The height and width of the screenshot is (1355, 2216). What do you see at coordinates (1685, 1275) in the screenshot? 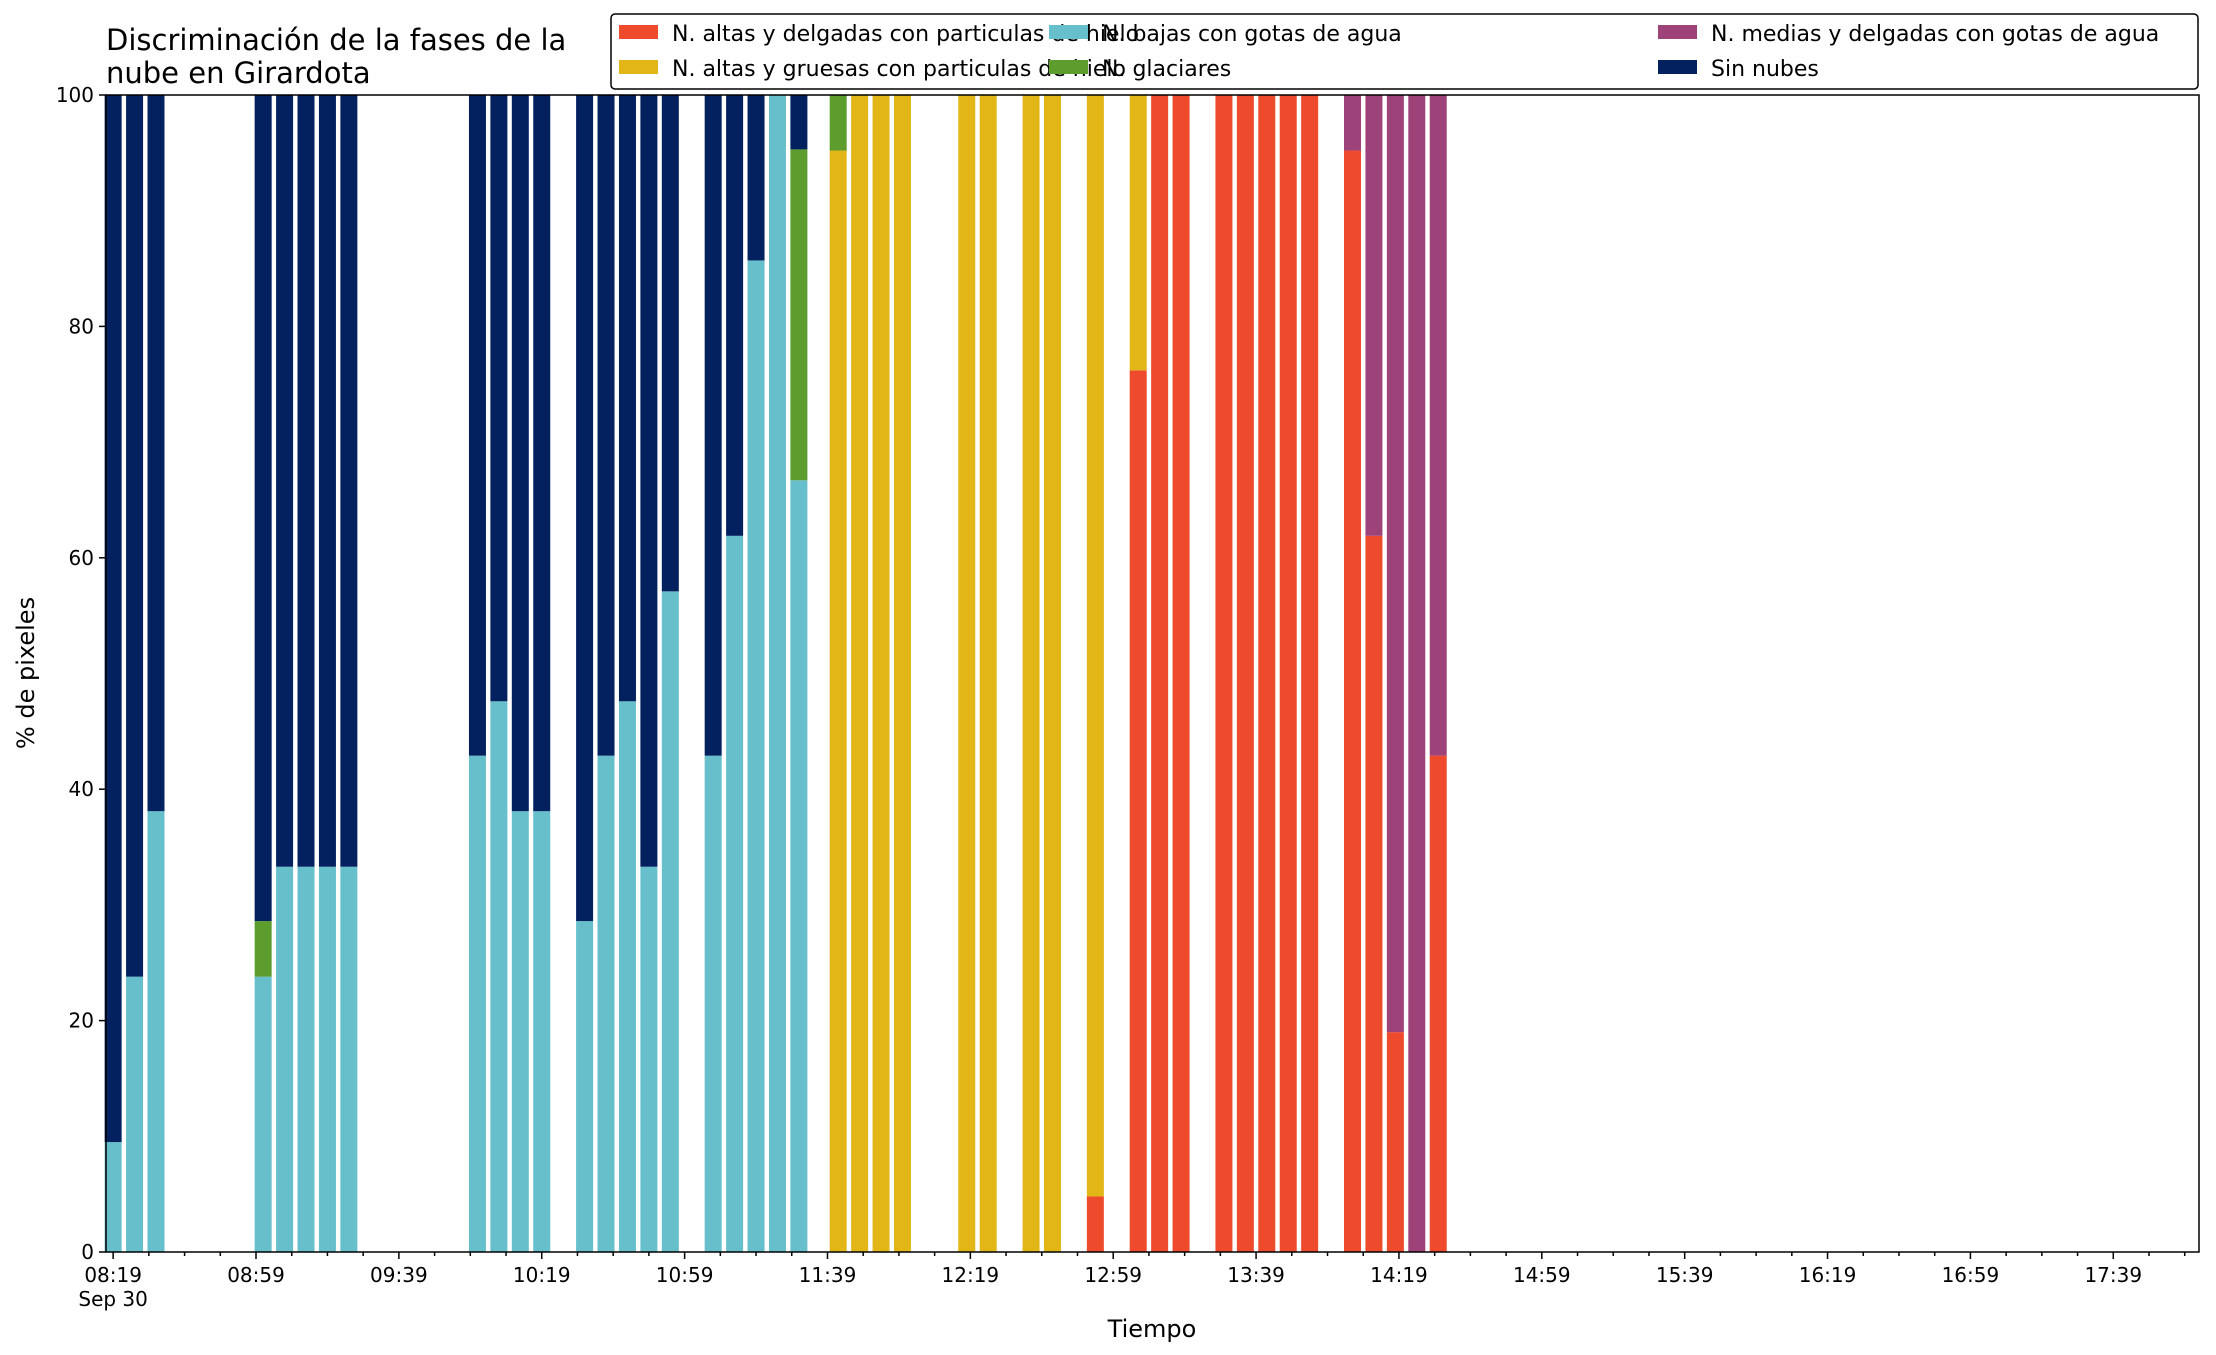
I see `x-tick-label: 15:39` at bounding box center [1685, 1275].